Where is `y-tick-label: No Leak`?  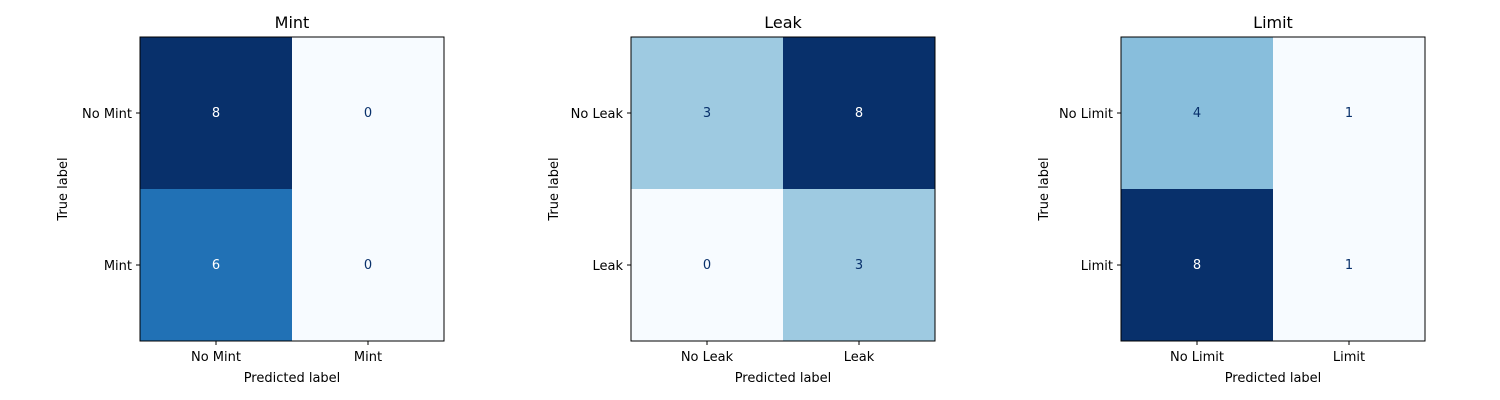 y-tick-label: No Leak is located at coordinates (597, 114).